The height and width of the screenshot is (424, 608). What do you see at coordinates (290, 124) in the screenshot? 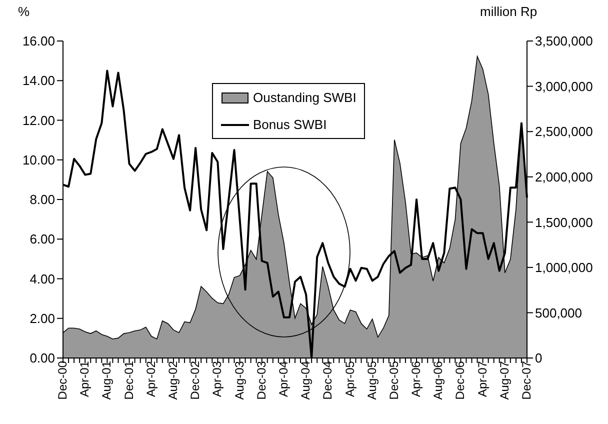
I see `legend-label: Bonus SWBI` at bounding box center [290, 124].